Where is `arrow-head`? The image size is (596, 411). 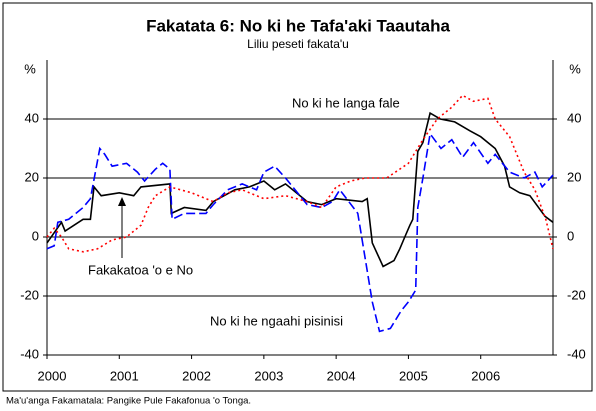 arrow-head is located at coordinates (122, 201).